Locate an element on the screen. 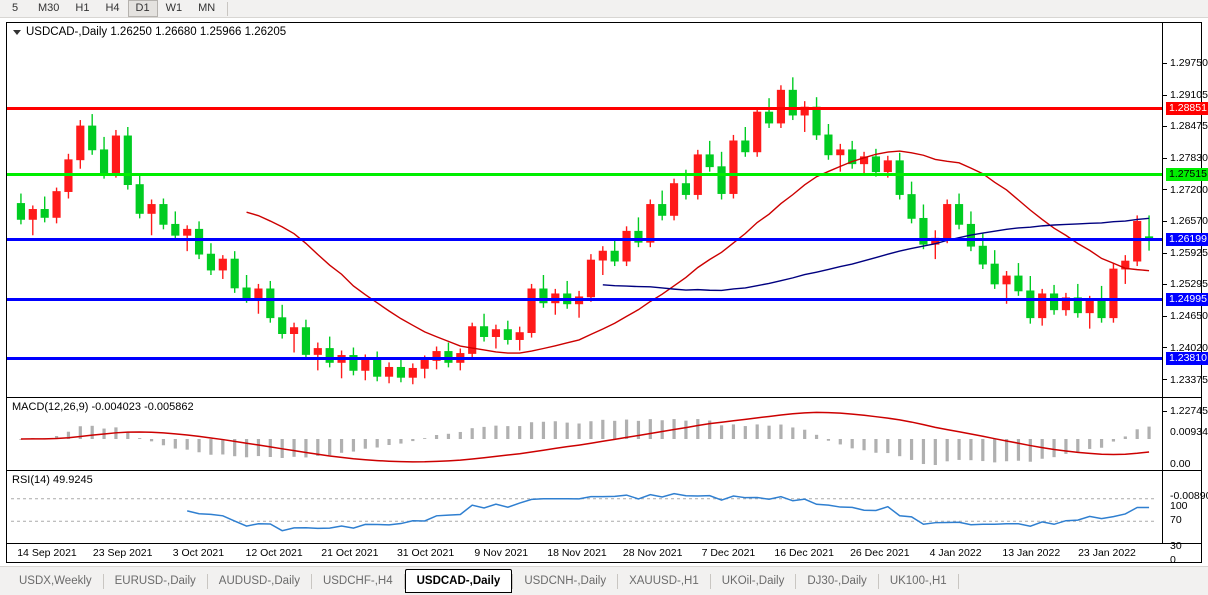  symbol-tab-dj30-daily: DJ30-,Daily is located at coordinates (837, 581).